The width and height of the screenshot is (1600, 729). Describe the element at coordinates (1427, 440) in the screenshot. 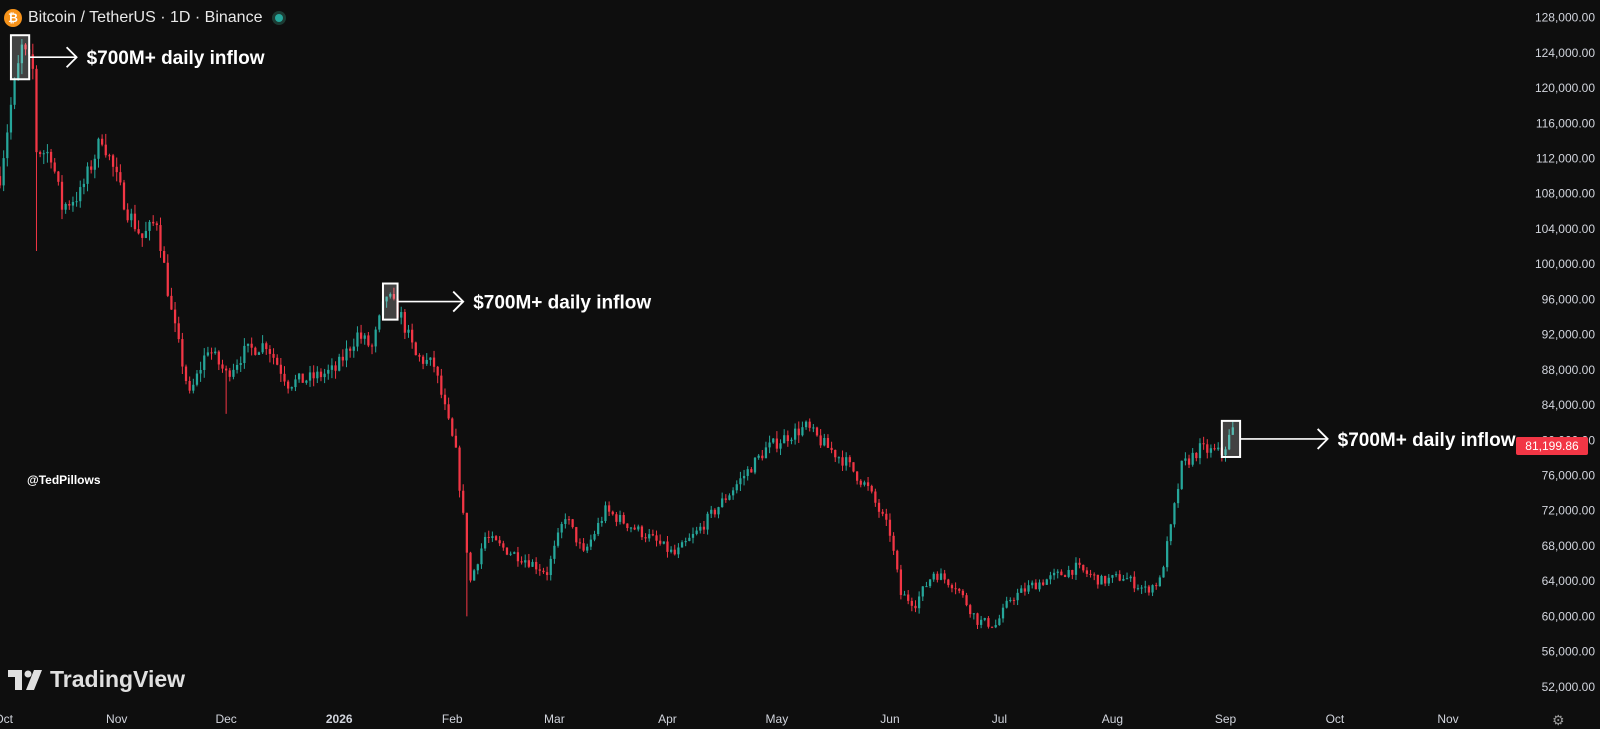

I see `annotation-label: $700M+ daily inflow` at that location.